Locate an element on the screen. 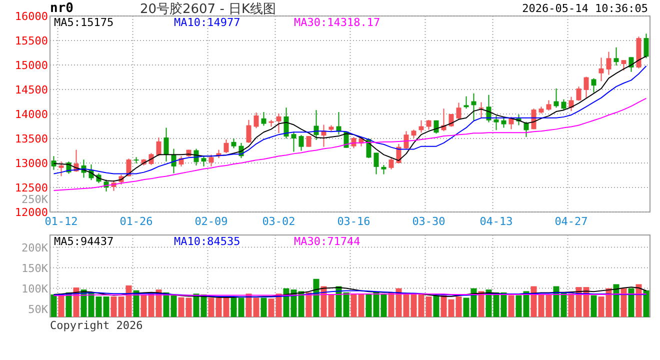 Image resolution: width=660 pixels, height=360 pixels. line-series is located at coordinates (350, 294).